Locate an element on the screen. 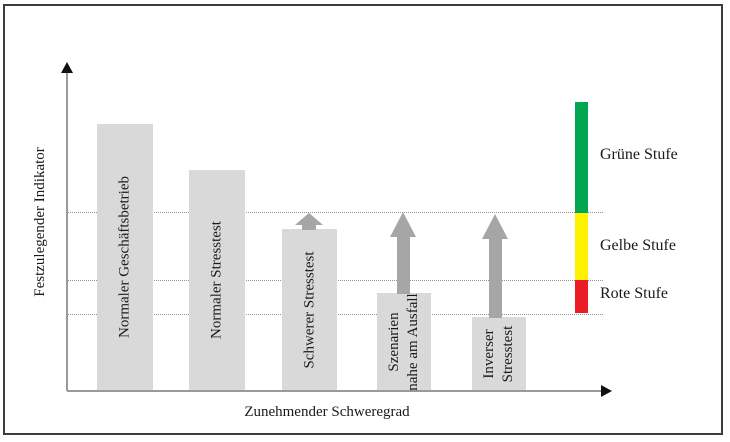 The width and height of the screenshot is (730, 442). threshold-line-green-yellow is located at coordinates (335, 212).